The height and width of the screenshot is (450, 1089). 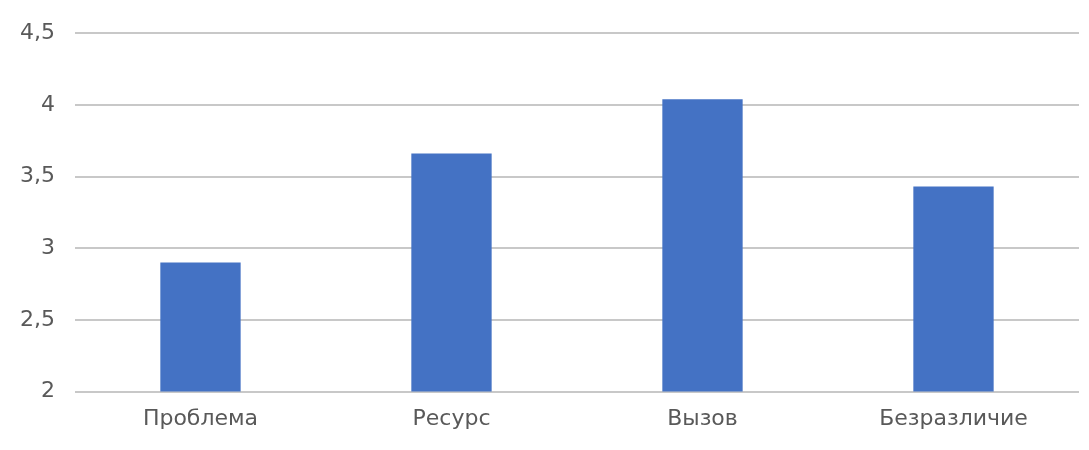 What do you see at coordinates (702, 417) in the screenshot?
I see `x-tick-label: Вызов` at bounding box center [702, 417].